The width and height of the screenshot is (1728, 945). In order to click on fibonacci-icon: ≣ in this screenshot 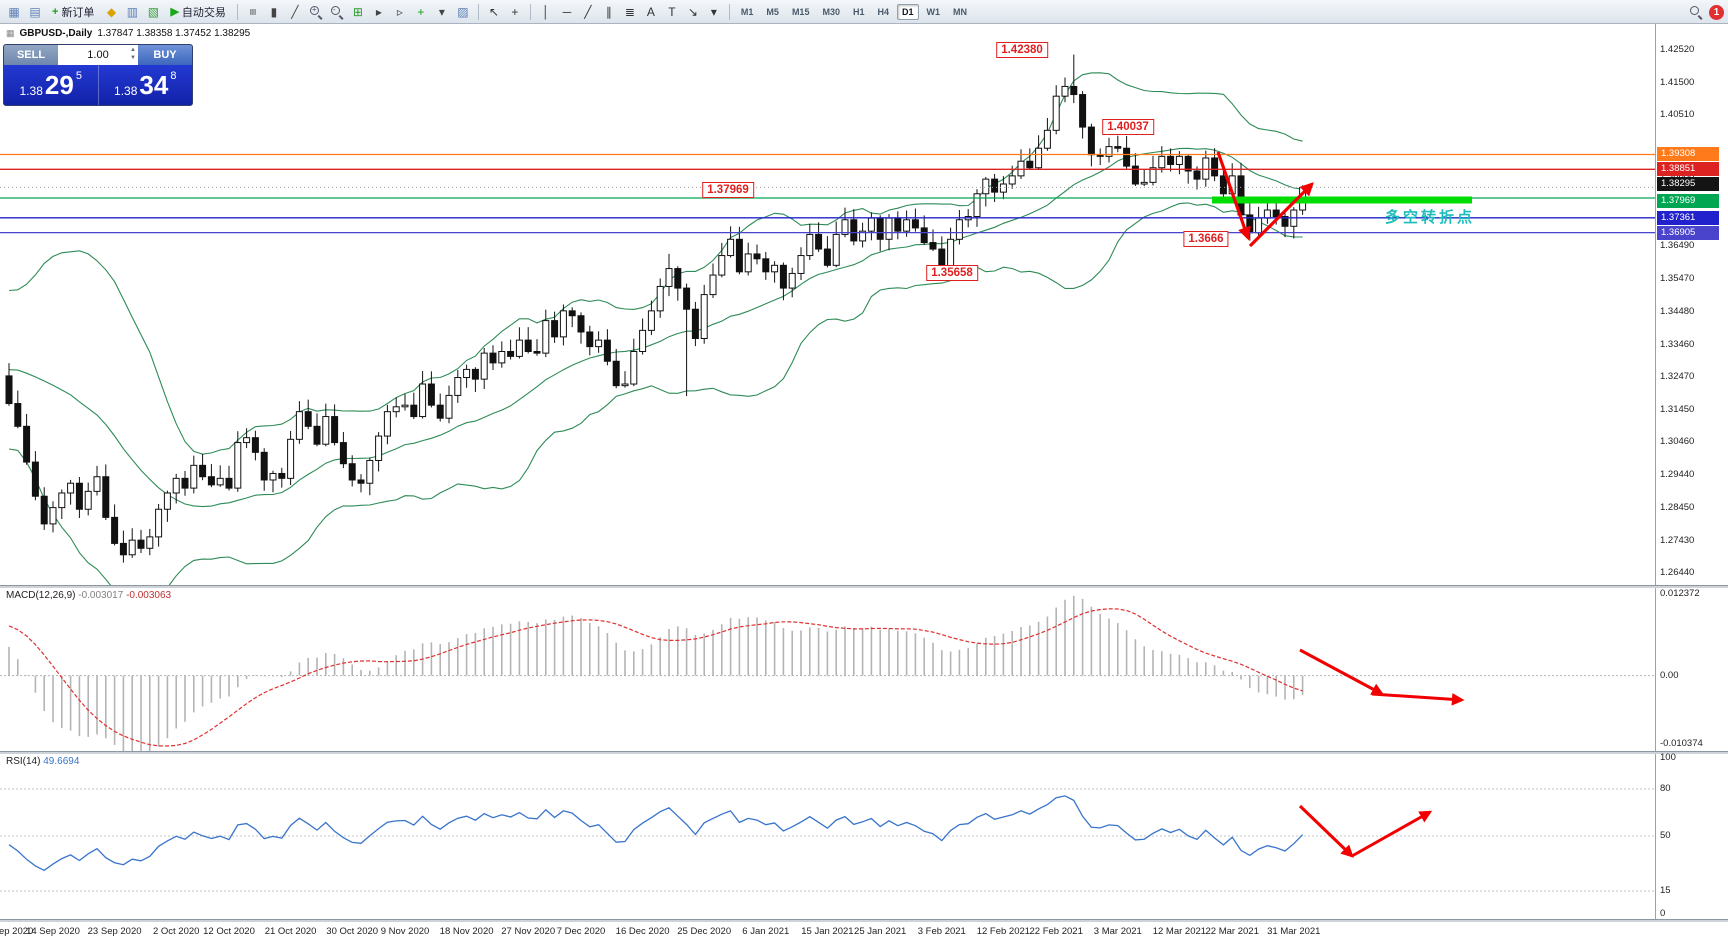, I will do `click(629, 11)`.